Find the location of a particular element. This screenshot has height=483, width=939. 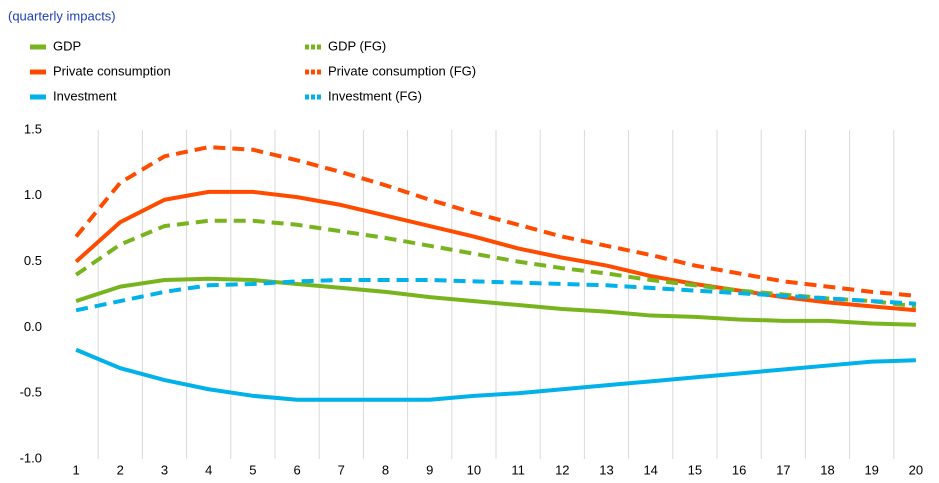

x-tick-label: 16 is located at coordinates (739, 469).